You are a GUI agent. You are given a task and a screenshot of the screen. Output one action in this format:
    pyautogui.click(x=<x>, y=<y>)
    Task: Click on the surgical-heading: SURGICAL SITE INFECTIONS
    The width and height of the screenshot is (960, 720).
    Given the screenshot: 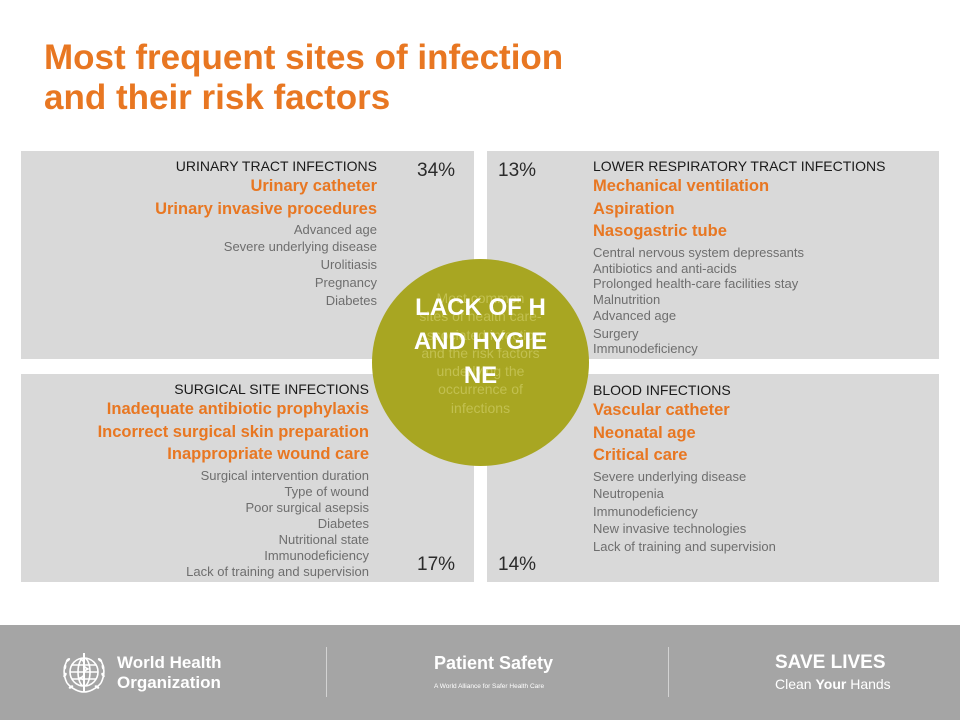 What is the action you would take?
    pyautogui.click(x=271, y=389)
    